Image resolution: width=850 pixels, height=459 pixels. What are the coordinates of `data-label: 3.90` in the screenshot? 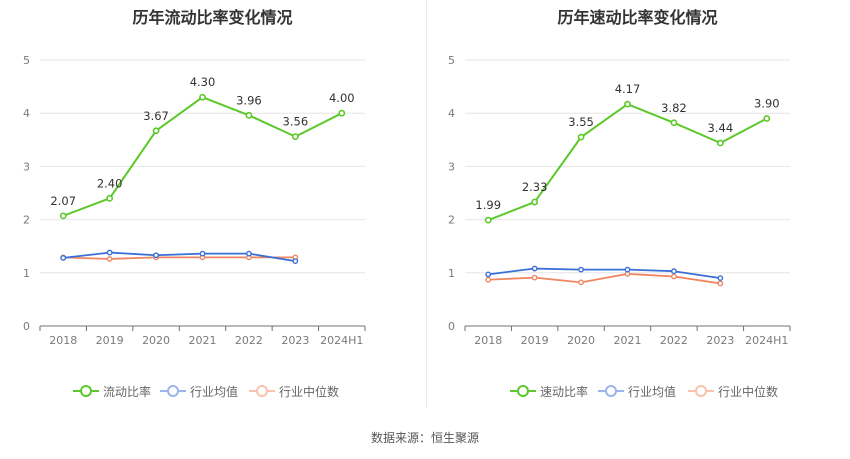 It's located at (767, 104).